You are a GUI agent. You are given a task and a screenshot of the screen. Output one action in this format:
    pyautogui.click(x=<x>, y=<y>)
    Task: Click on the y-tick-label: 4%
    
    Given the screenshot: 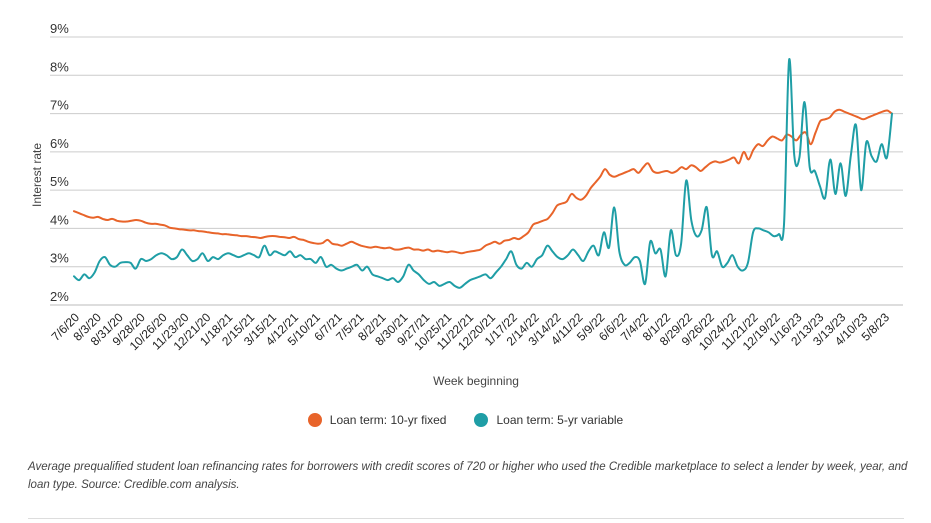 What is the action you would take?
    pyautogui.click(x=59, y=219)
    